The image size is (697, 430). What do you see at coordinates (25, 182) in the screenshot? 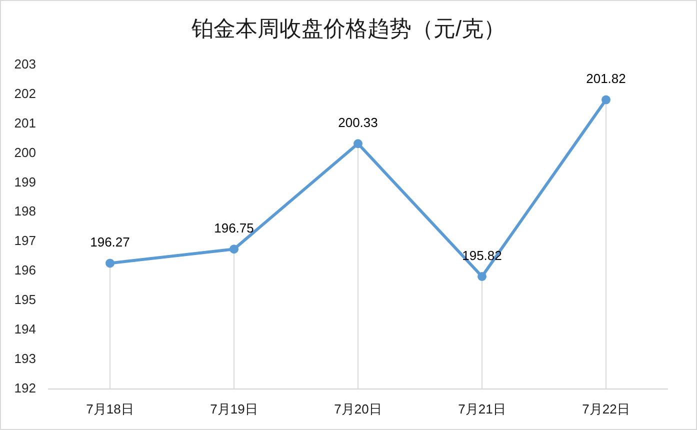
I see `y-tick-label: 199` at bounding box center [25, 182].